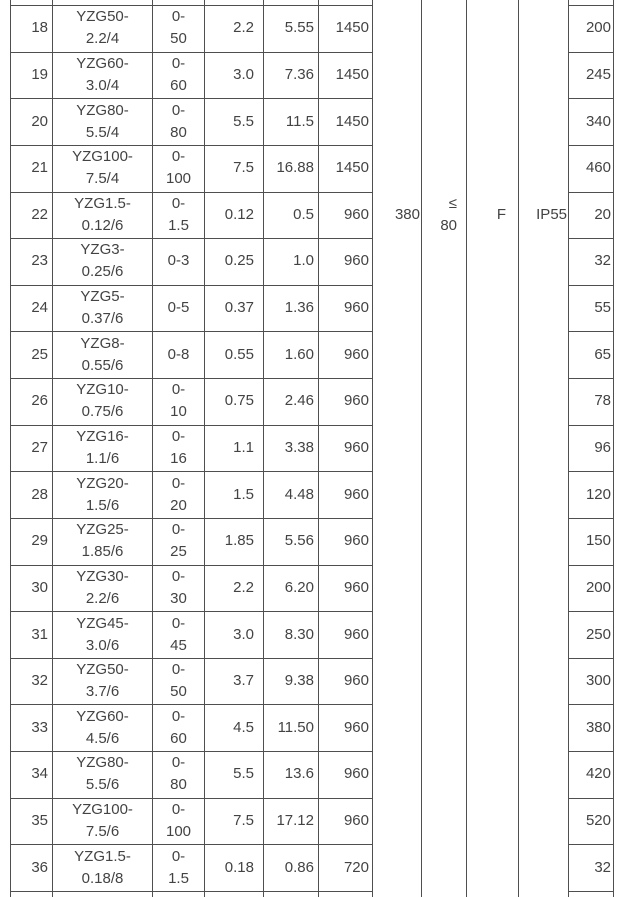 The width and height of the screenshot is (636, 897). Describe the element at coordinates (239, 261) in the screenshot. I see `power-cell: 0.25` at that location.